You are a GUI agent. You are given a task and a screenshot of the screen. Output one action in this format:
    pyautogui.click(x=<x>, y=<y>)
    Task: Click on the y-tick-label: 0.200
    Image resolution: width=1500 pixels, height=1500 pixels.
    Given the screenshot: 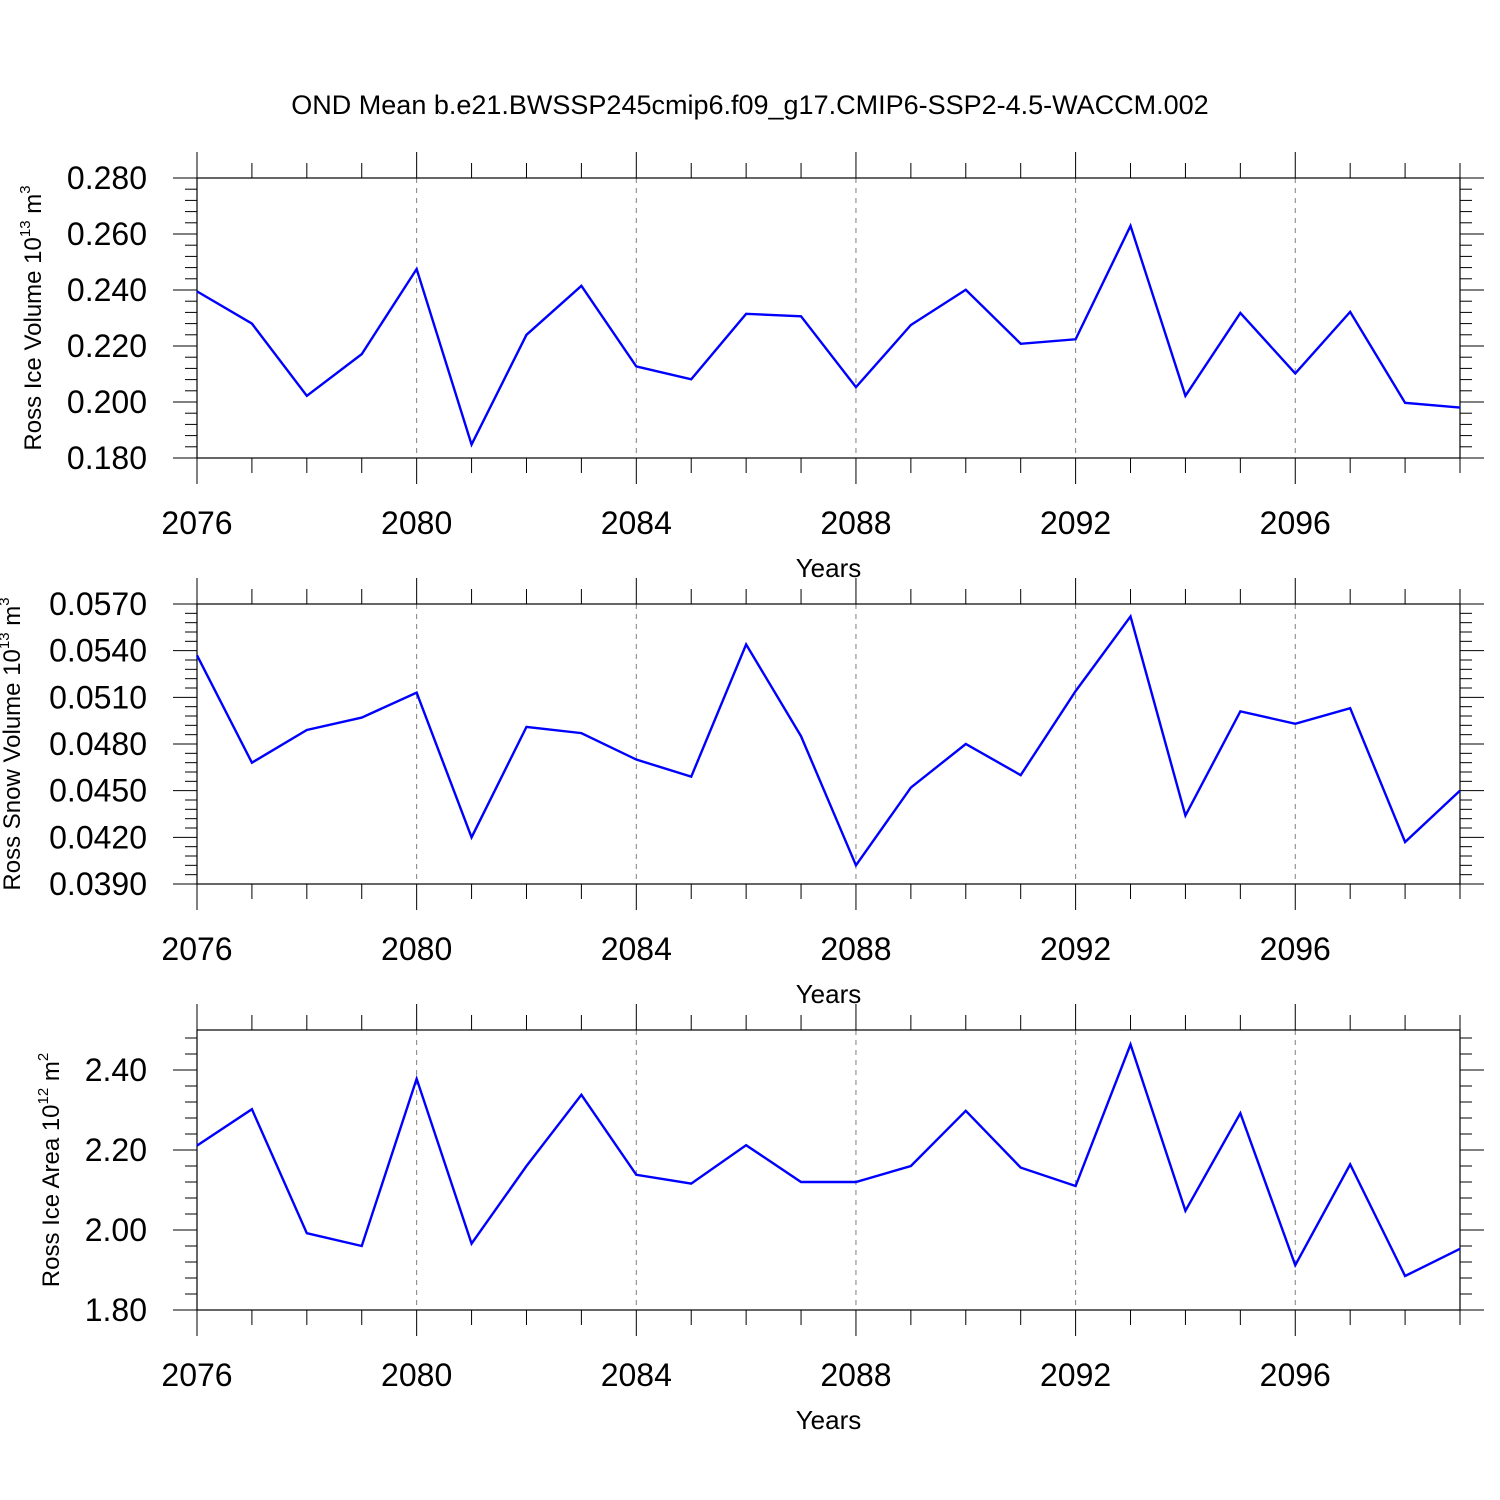 What is the action you would take?
    pyautogui.click(x=107, y=402)
    